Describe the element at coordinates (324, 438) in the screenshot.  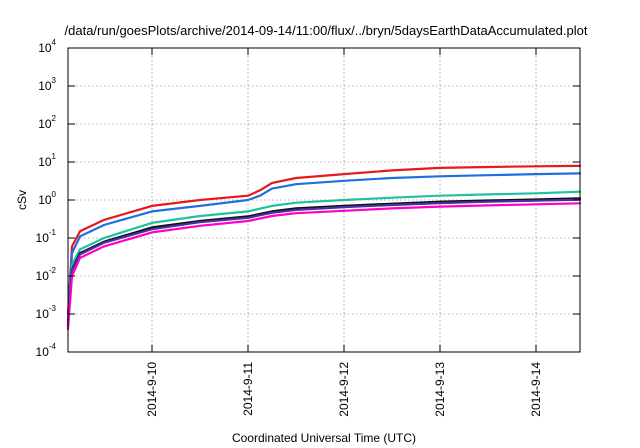
I see `x-axis-label: Coordinated Universal Time (UTC)` at that location.